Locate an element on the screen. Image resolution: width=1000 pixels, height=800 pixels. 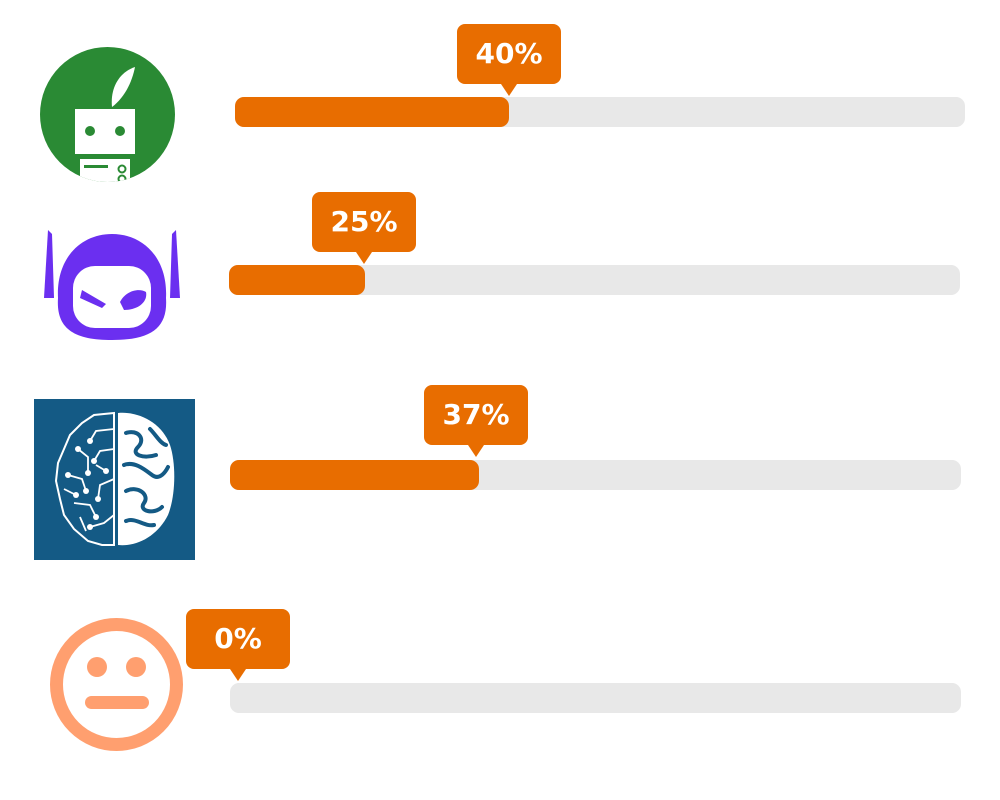
green-quill-robot-icon is located at coordinates (107, 114).